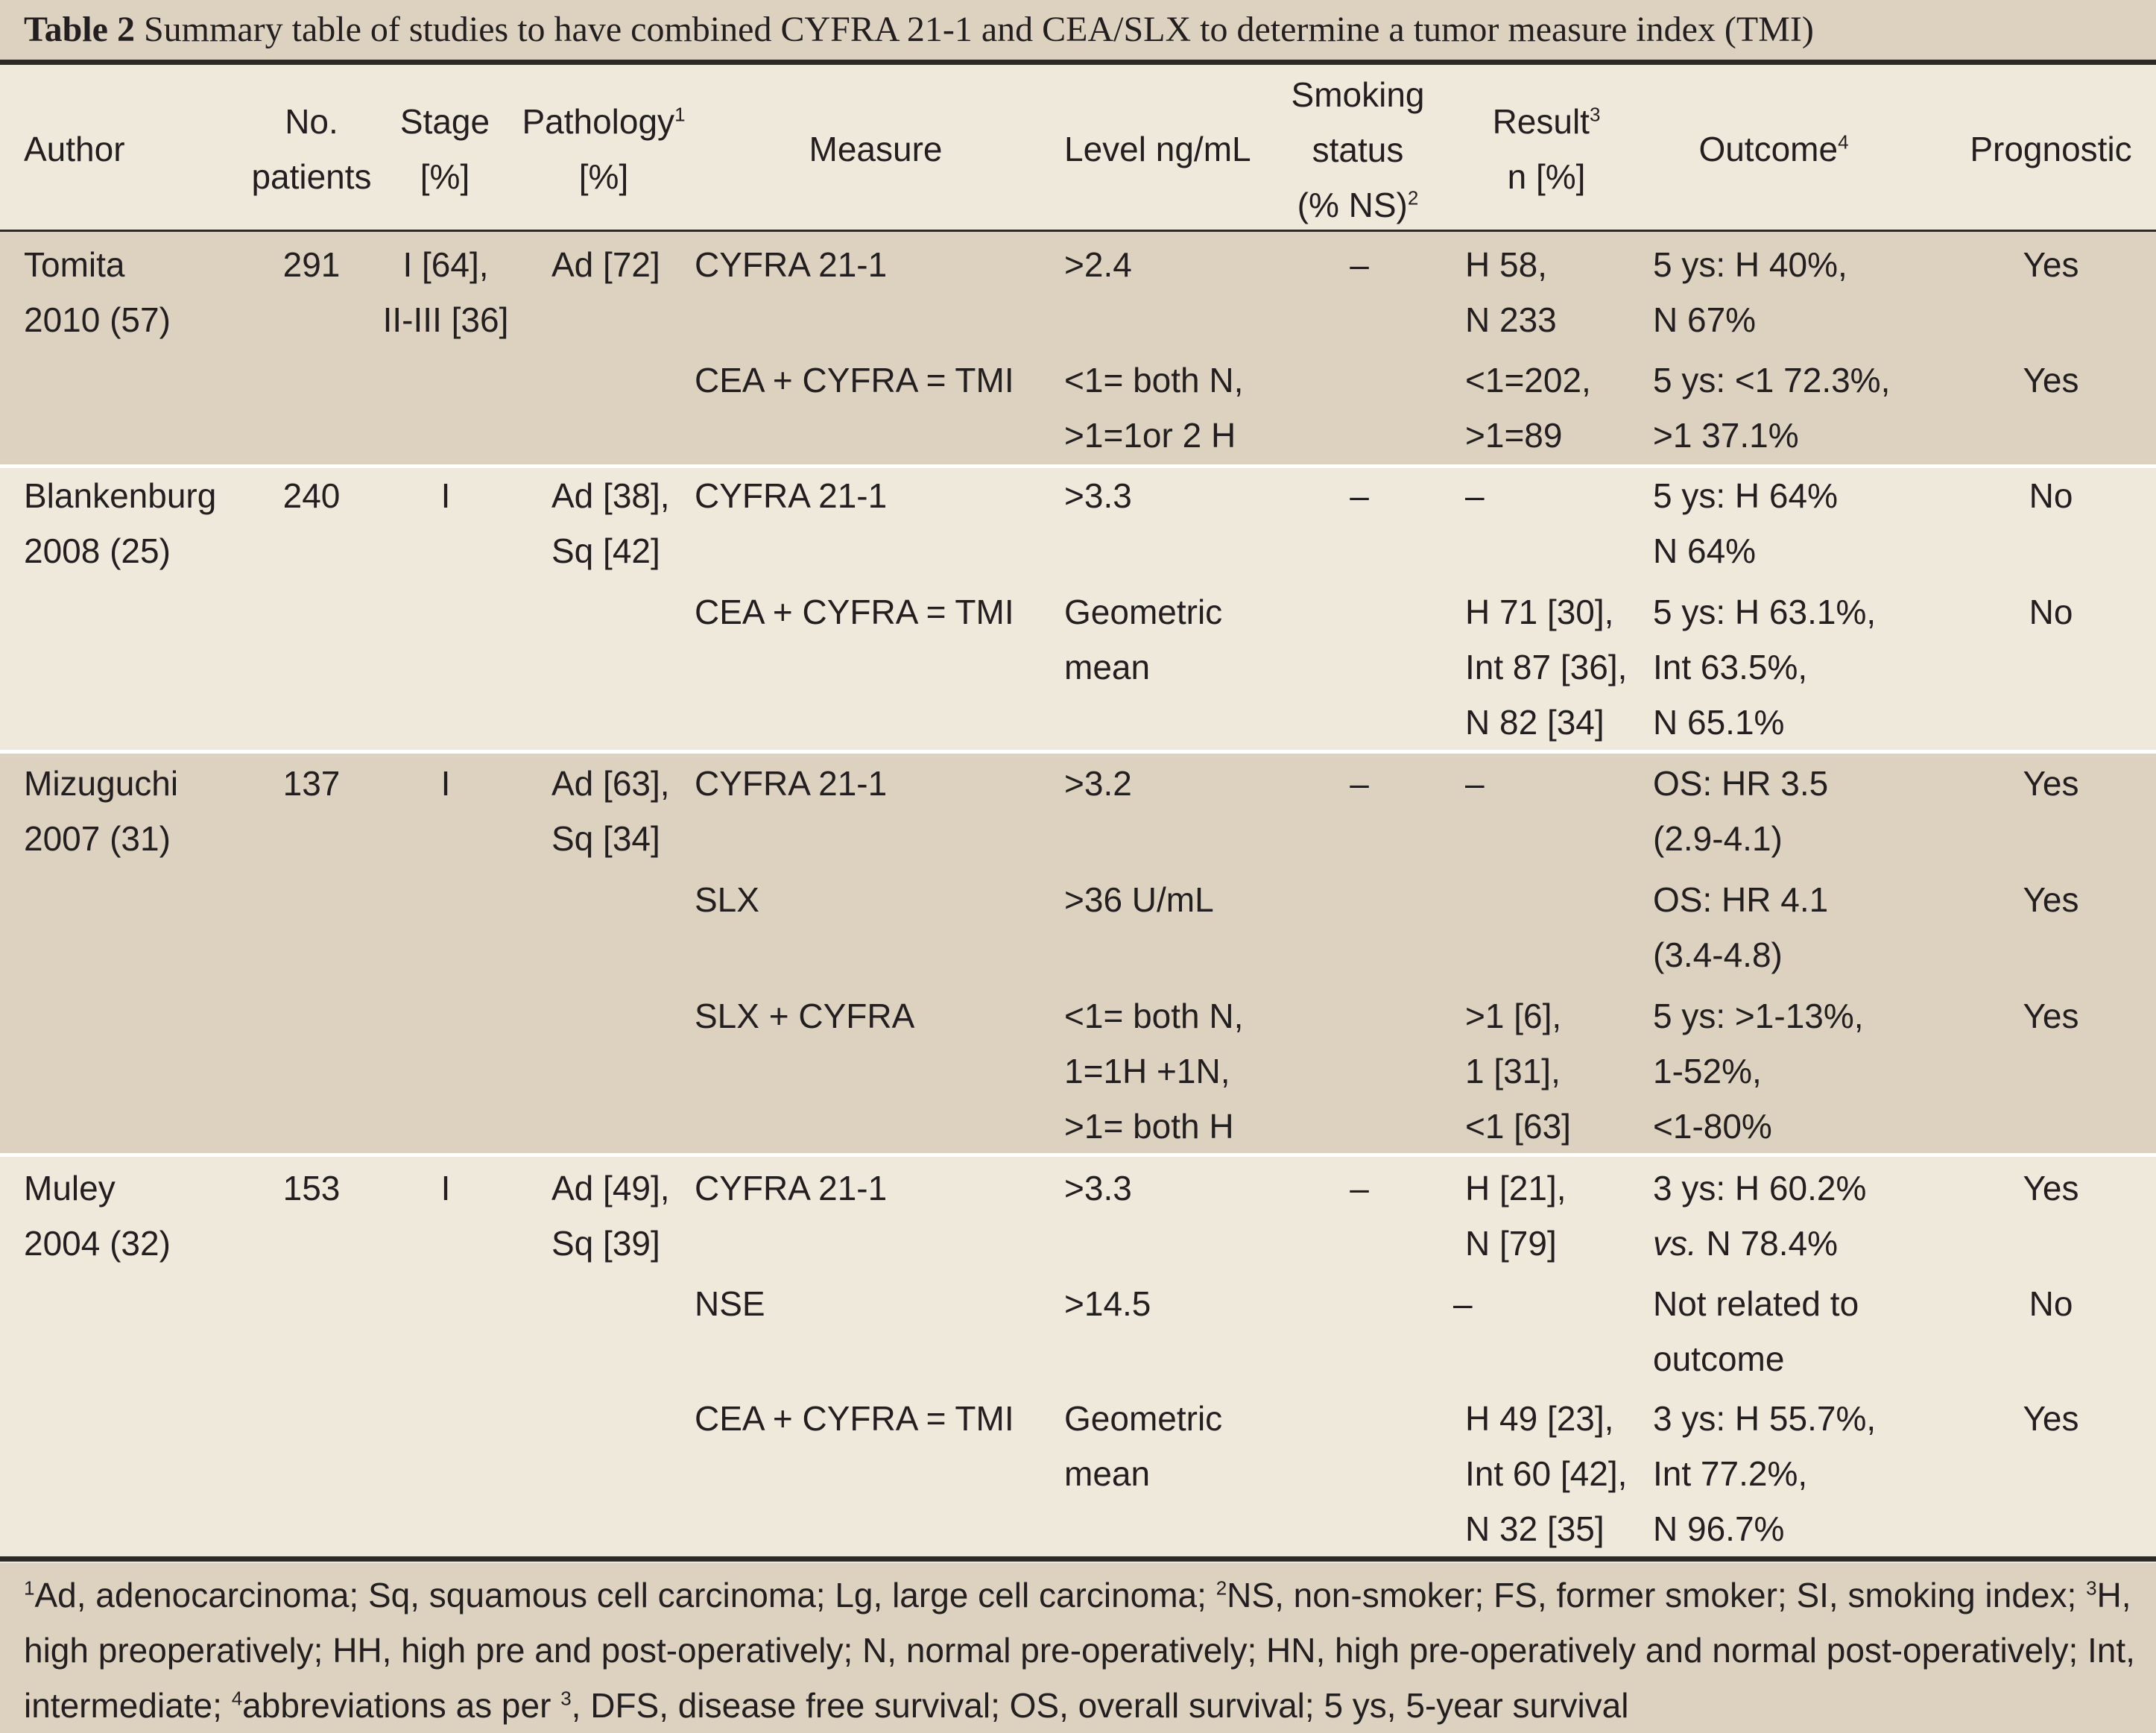 This screenshot has height=1733, width=2156. Describe the element at coordinates (311, 264) in the screenshot. I see `study-patients: 291` at that location.